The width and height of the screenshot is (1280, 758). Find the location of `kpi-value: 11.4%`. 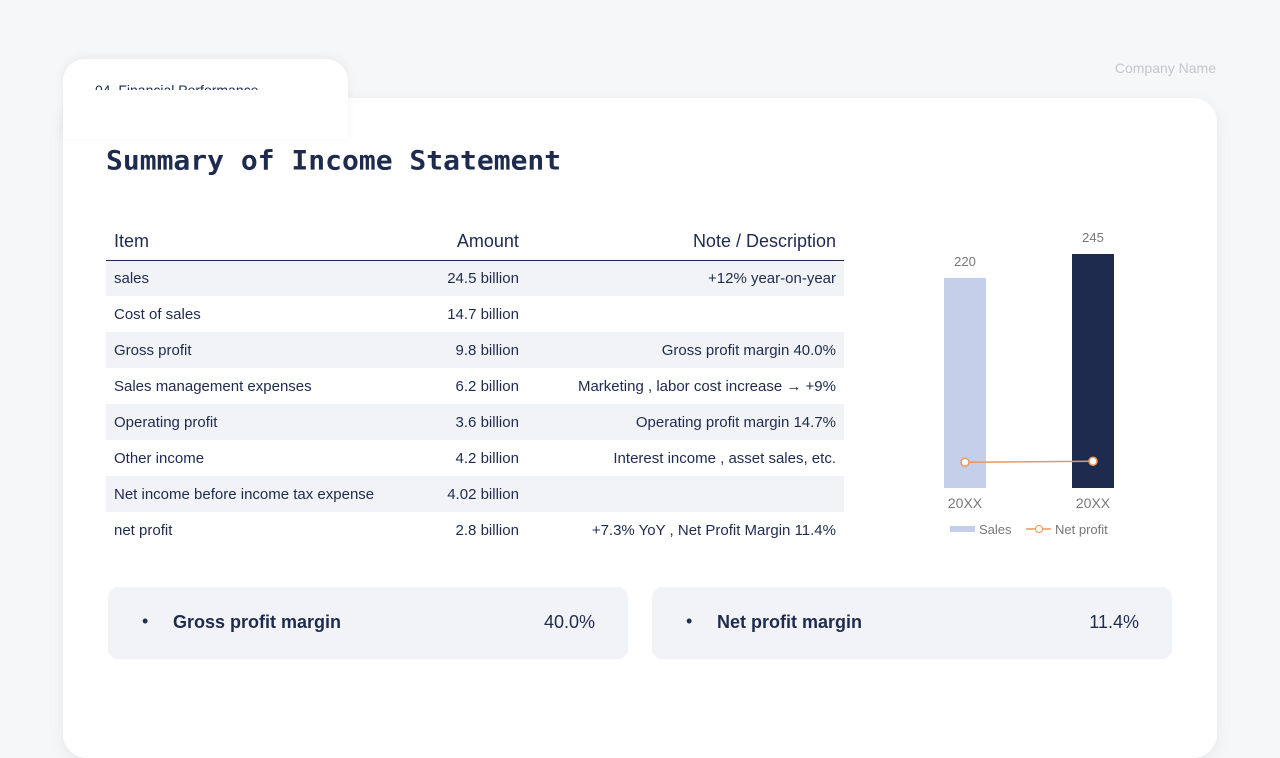

kpi-value: 11.4% is located at coordinates (1114, 622).